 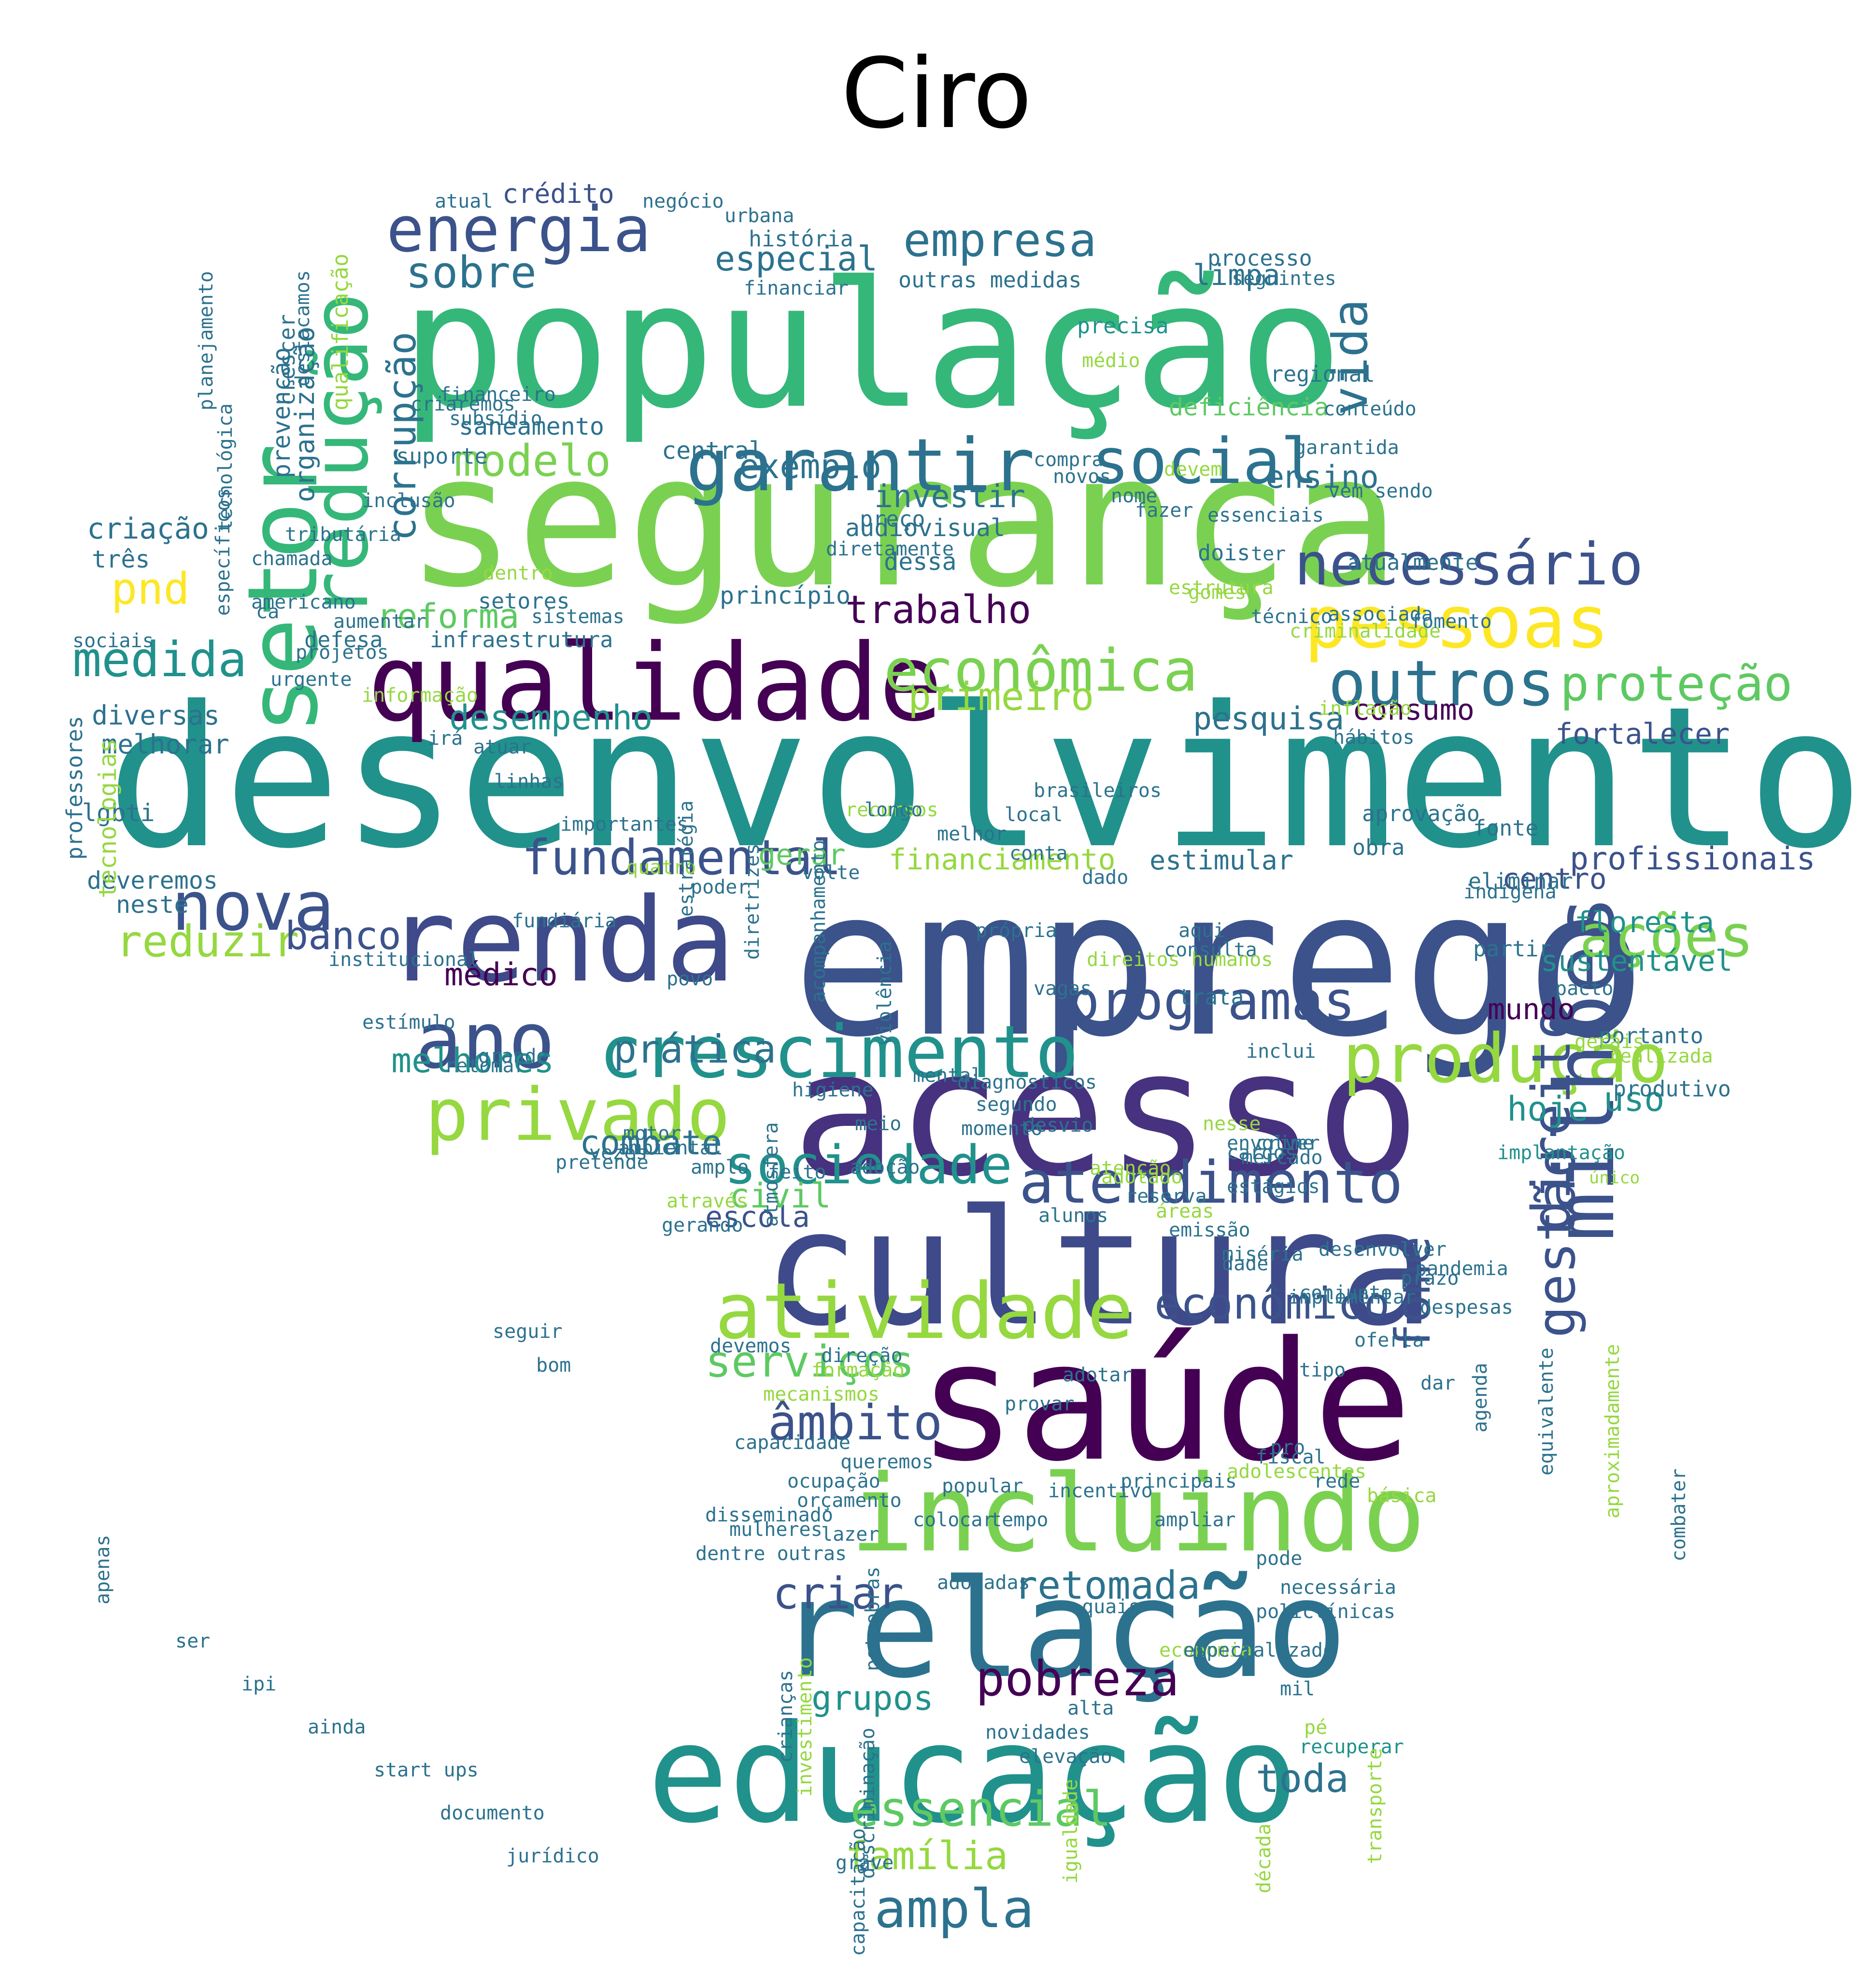 I want to click on word-dar: dar, so click(x=1437, y=1383).